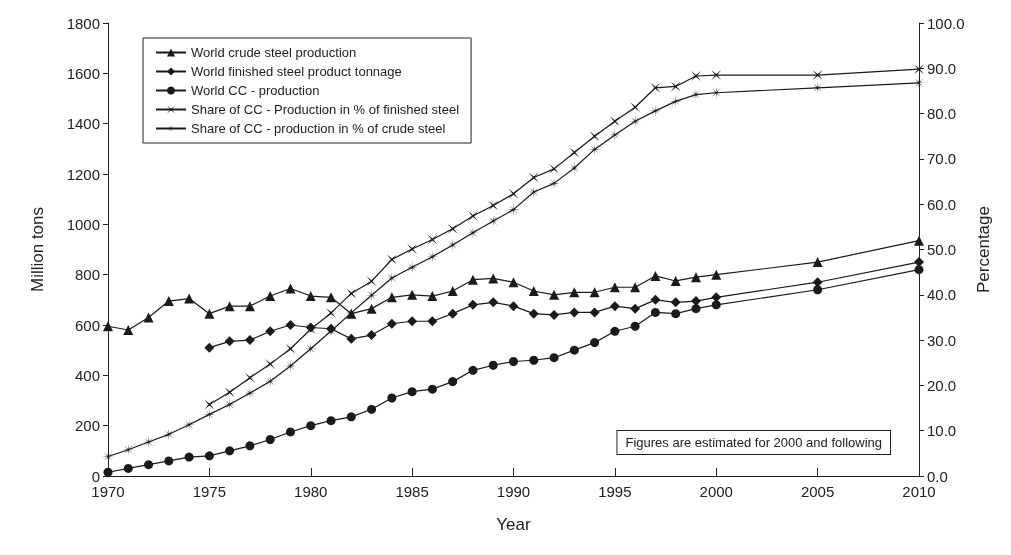 Image resolution: width=1011 pixels, height=555 pixels. I want to click on x-axis-title: Year, so click(514, 524).